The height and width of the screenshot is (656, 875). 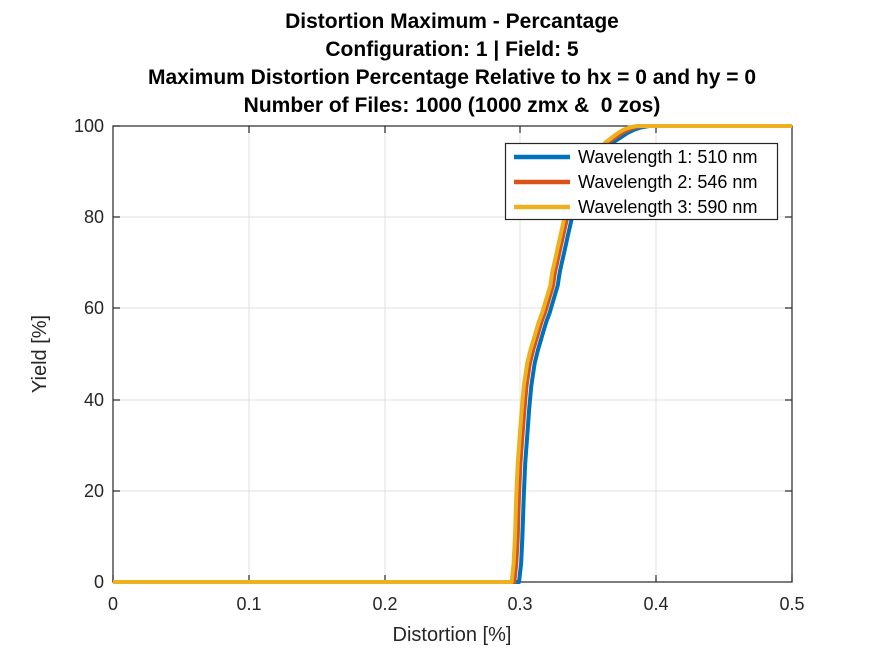 What do you see at coordinates (667, 207) in the screenshot?
I see `legend-label-wavelength-3: Wavelength 3: 590 nm` at bounding box center [667, 207].